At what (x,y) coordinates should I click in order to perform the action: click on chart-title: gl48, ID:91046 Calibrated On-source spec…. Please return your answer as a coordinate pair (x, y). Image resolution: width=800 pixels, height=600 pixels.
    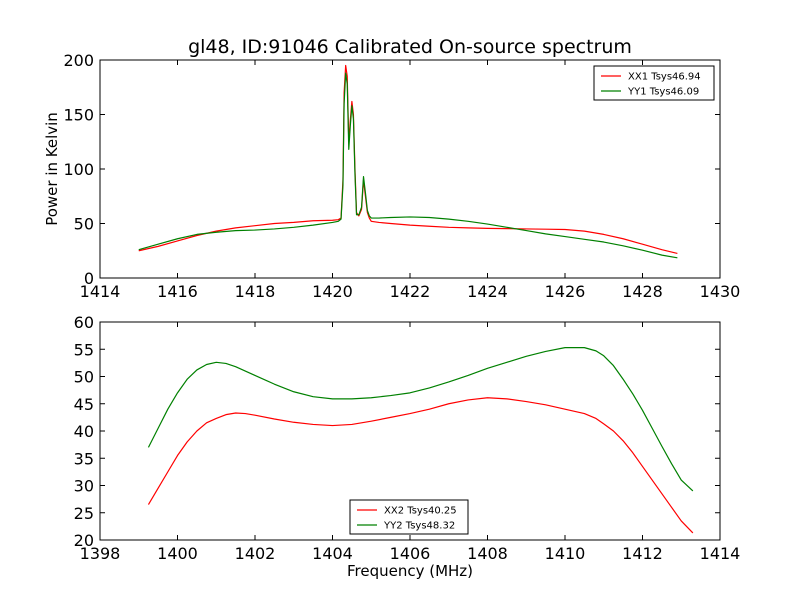
    Looking at the image, I should click on (410, 47).